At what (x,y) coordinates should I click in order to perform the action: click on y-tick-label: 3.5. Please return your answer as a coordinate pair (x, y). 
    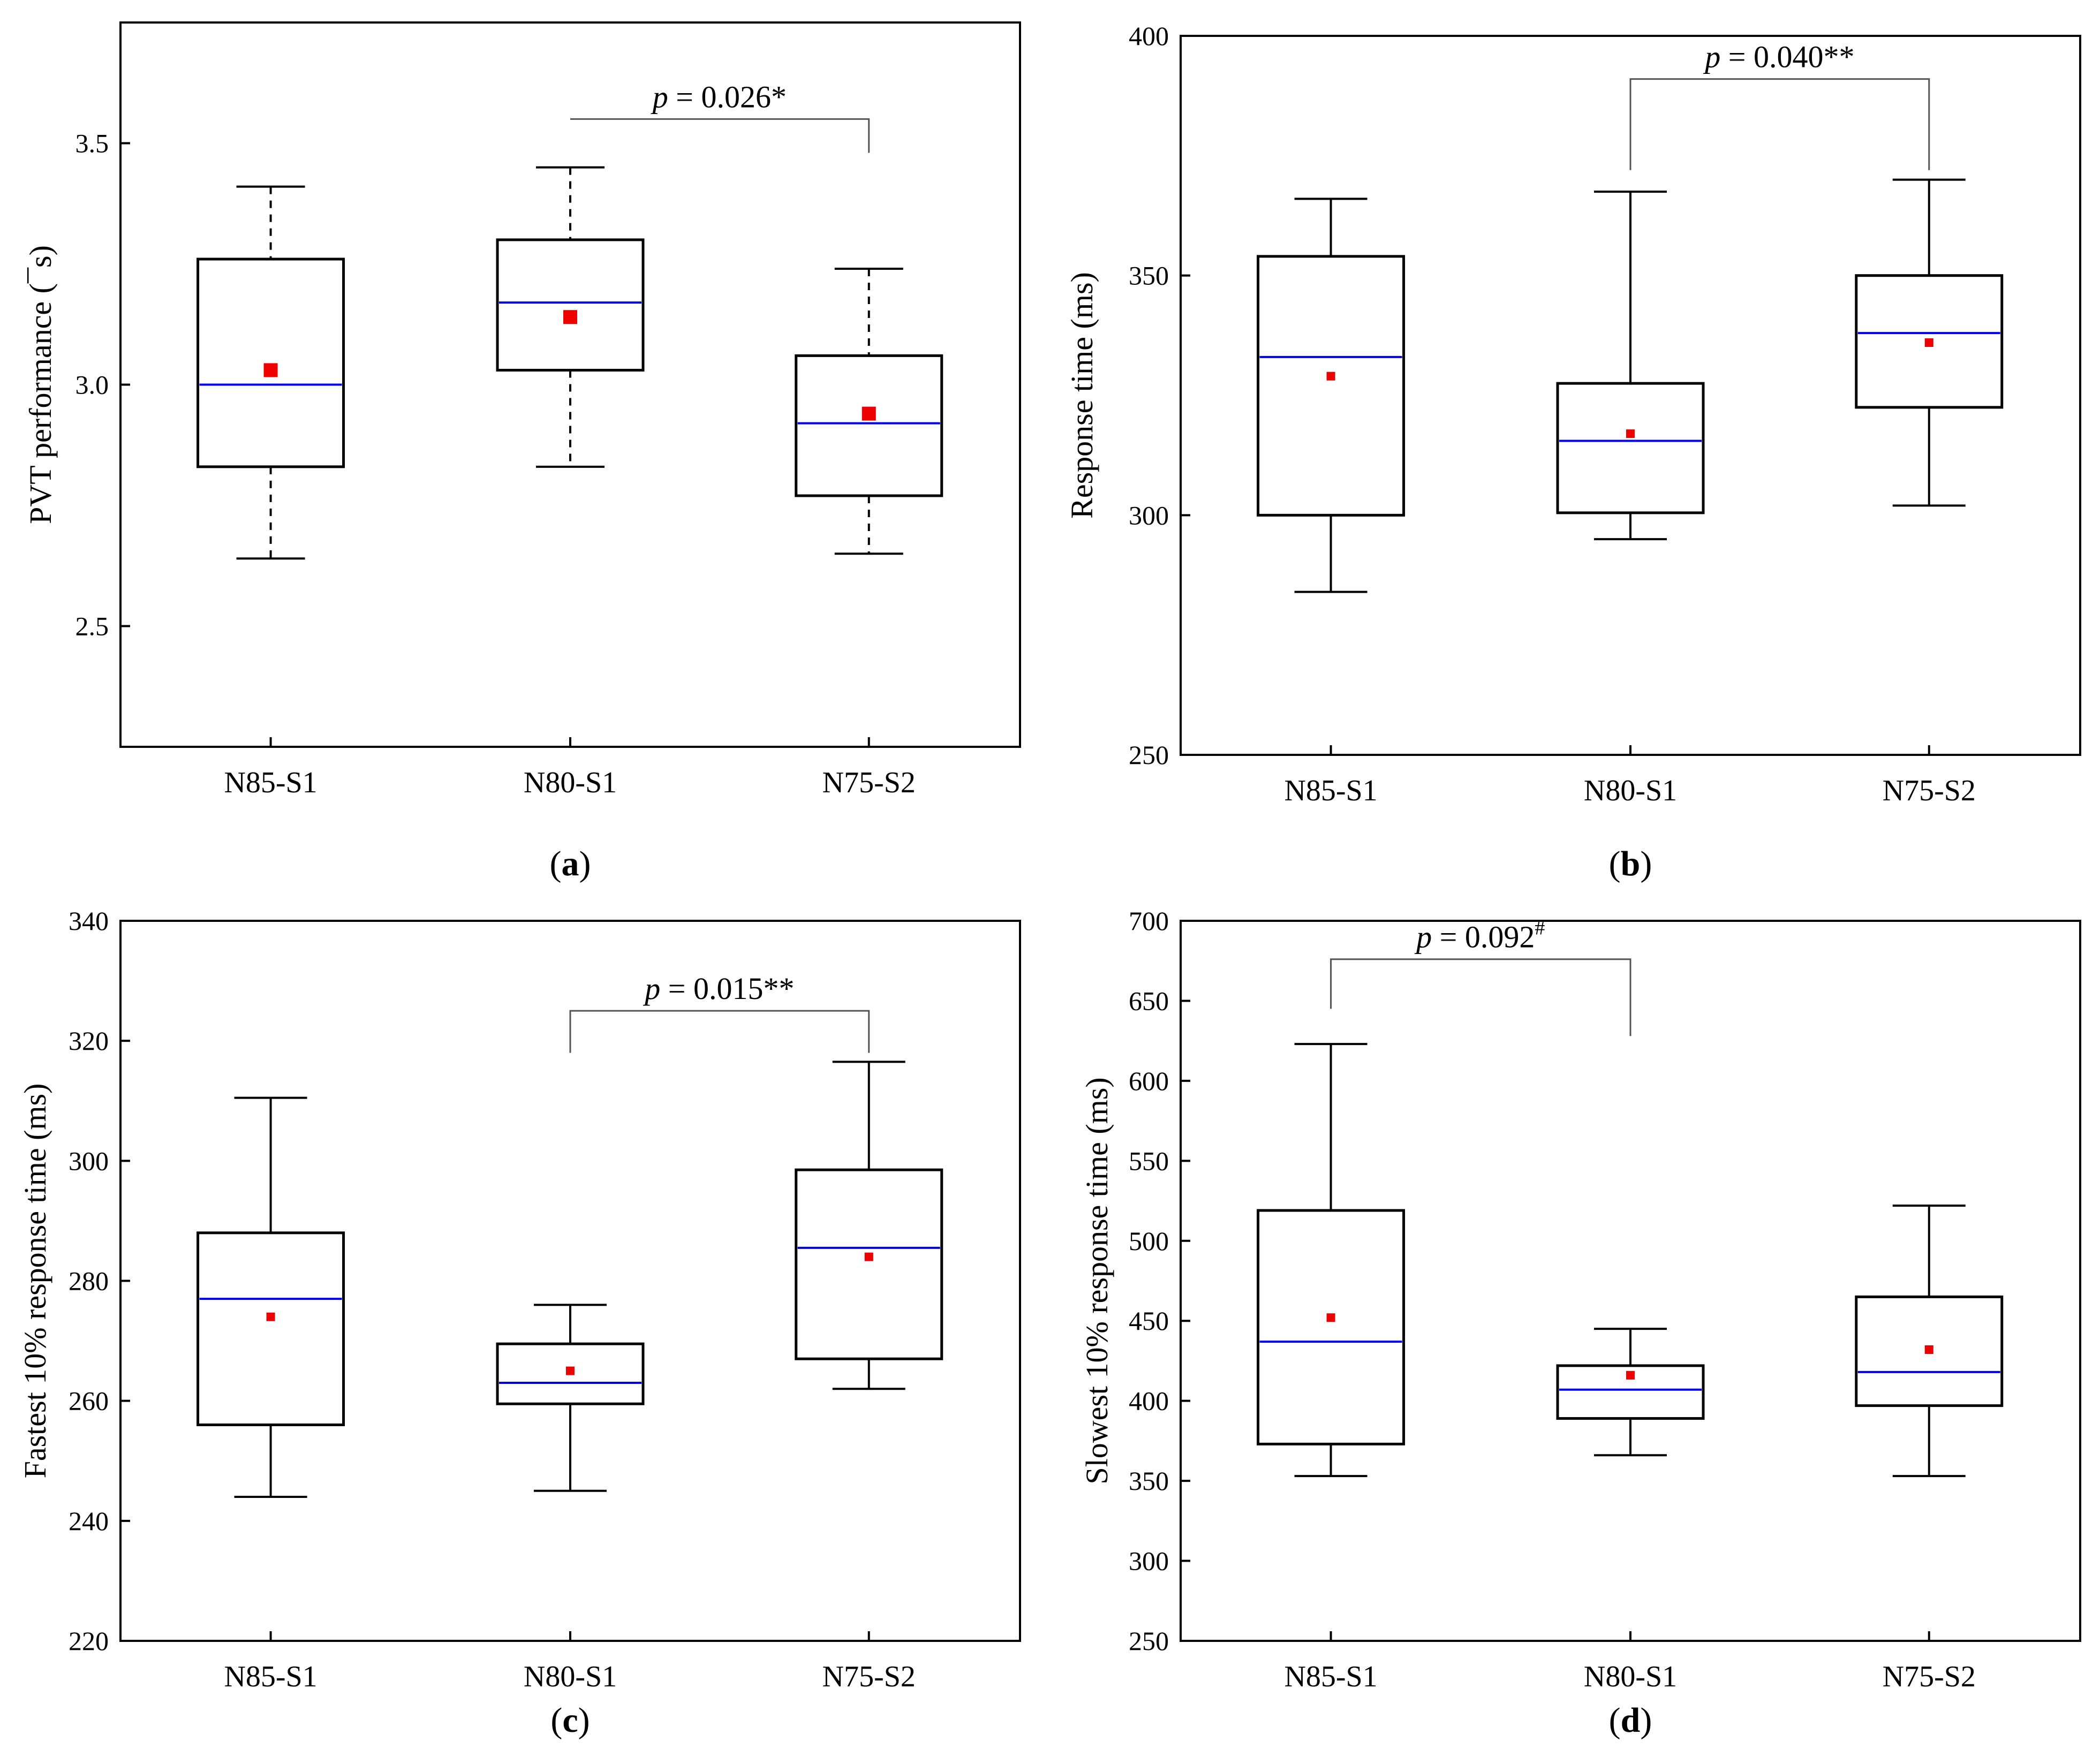
    Looking at the image, I should click on (92, 143).